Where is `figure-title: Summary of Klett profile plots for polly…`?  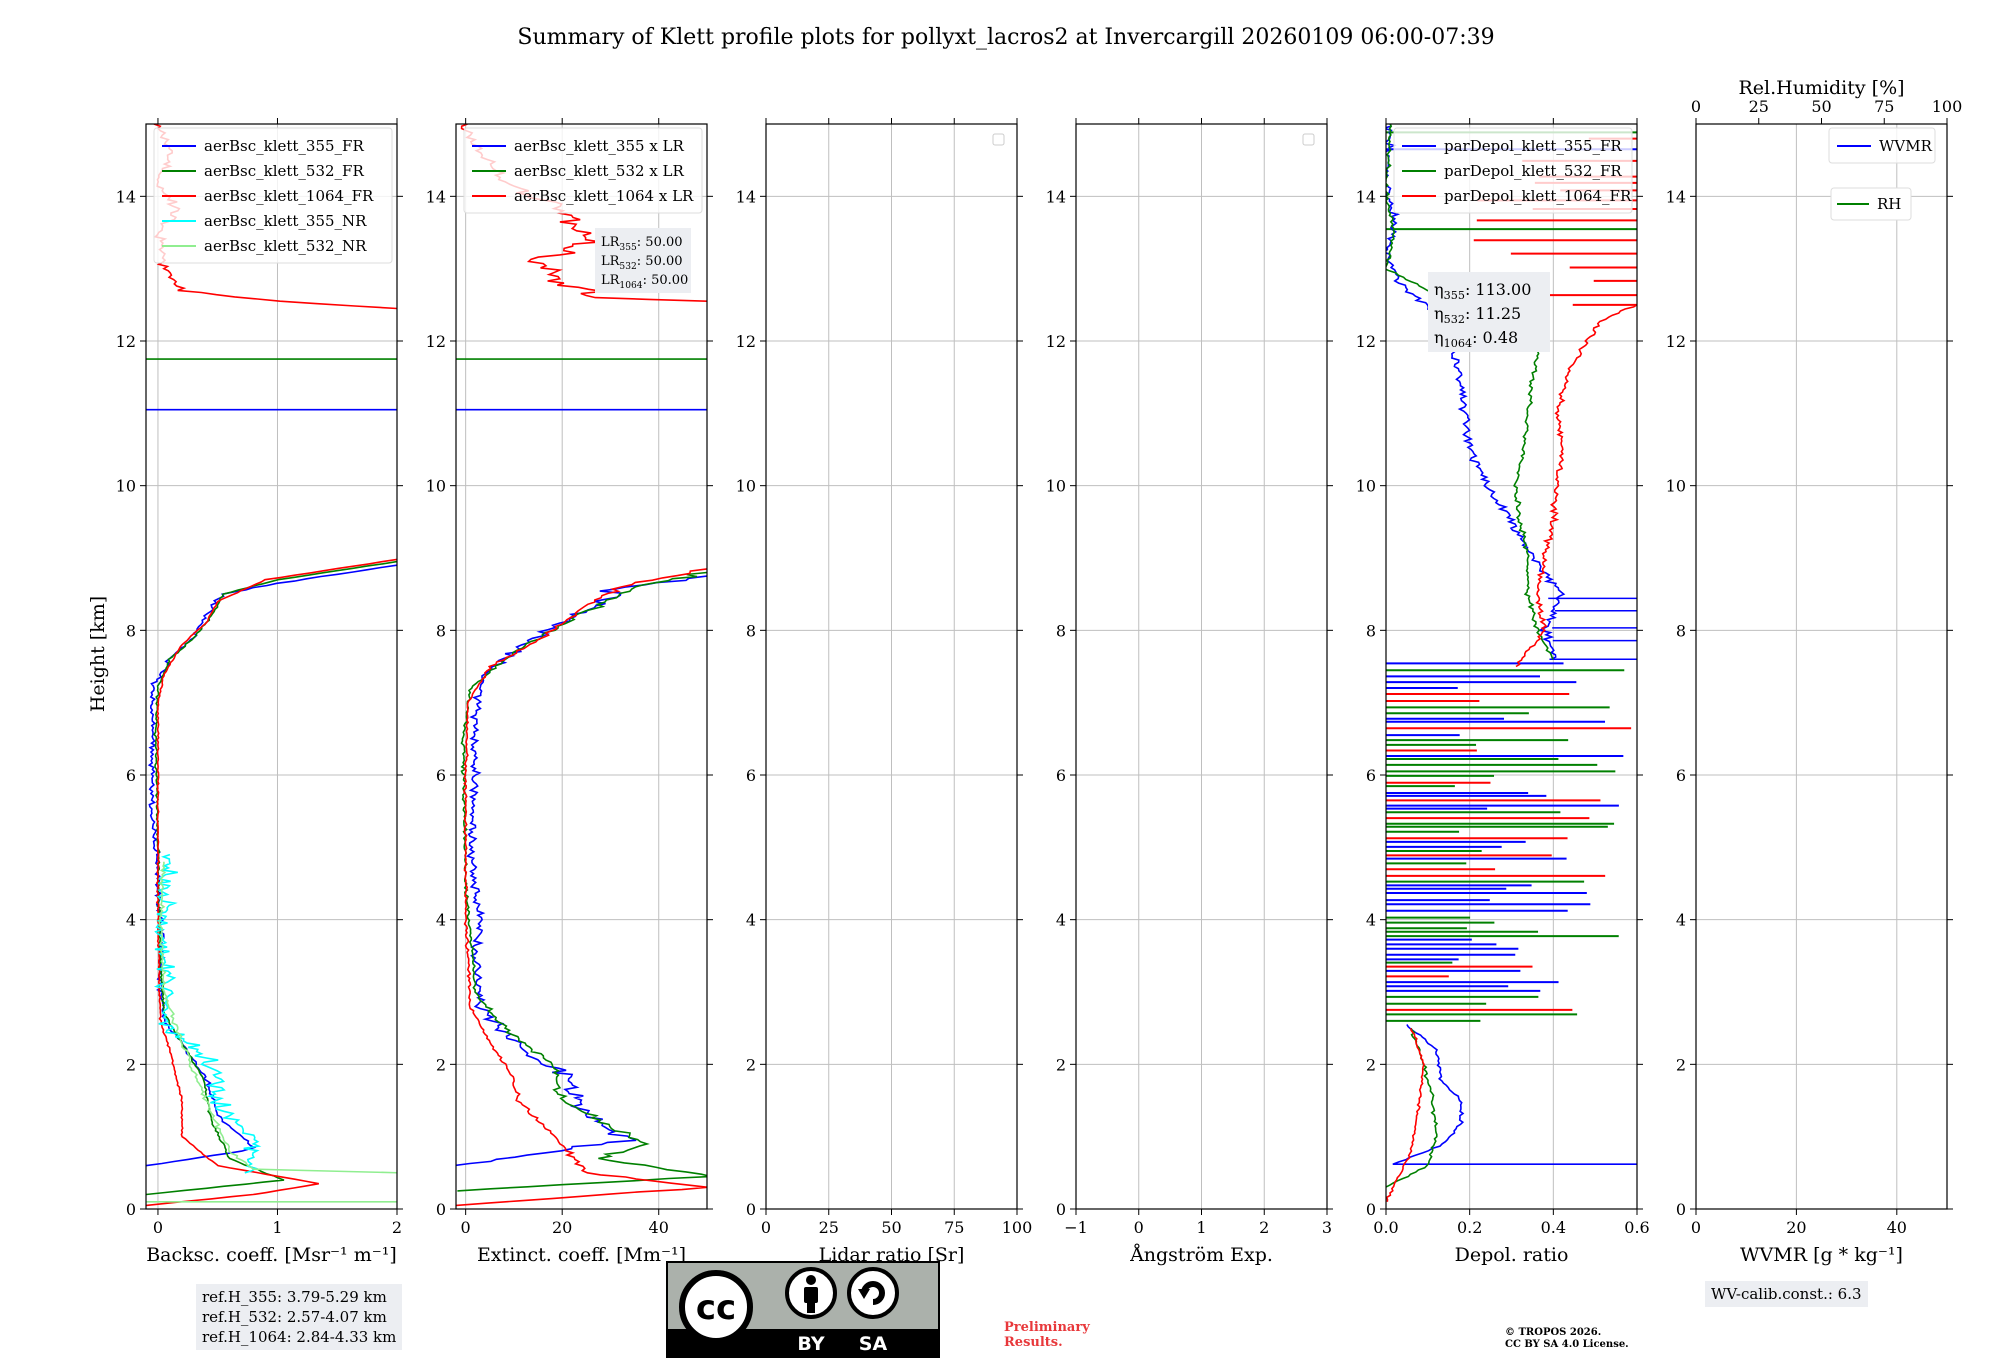
figure-title: Summary of Klett profile plots for polly… is located at coordinates (1005, 37).